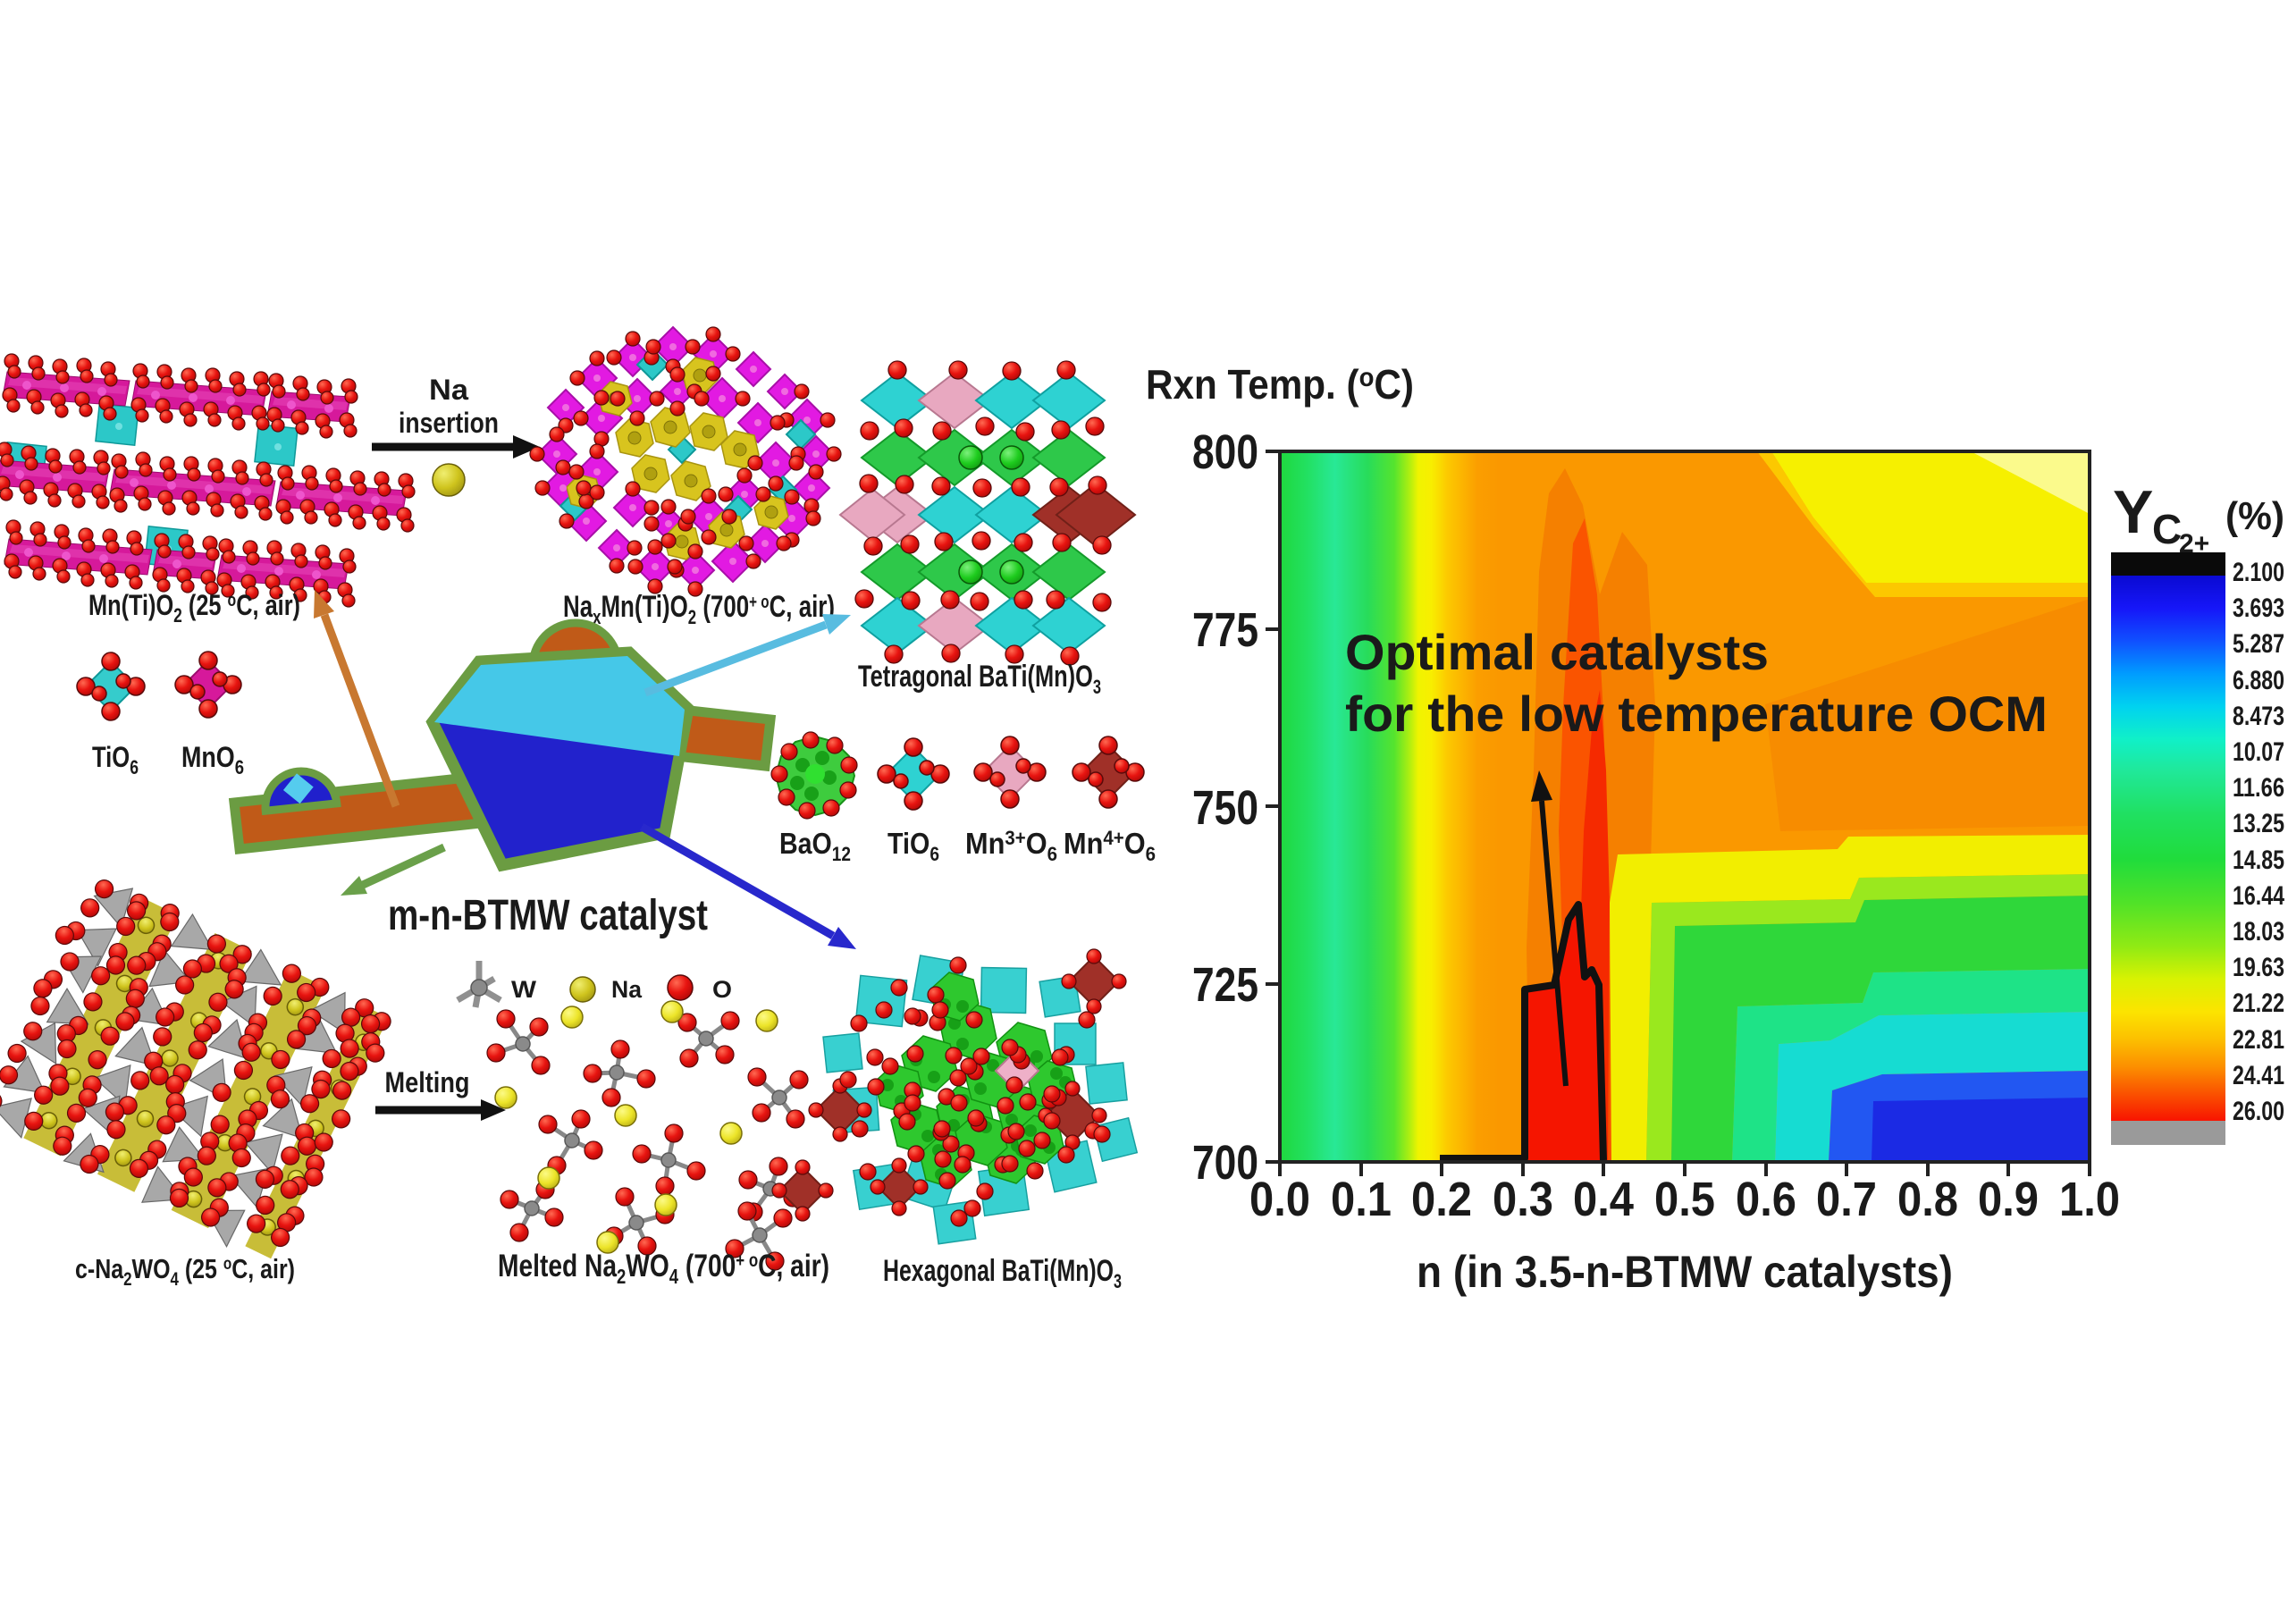  What do you see at coordinates (663, 1268) in the screenshot?
I see `svg-text: Melted Na2WO4 (700+ oC, air)` at bounding box center [663, 1268].